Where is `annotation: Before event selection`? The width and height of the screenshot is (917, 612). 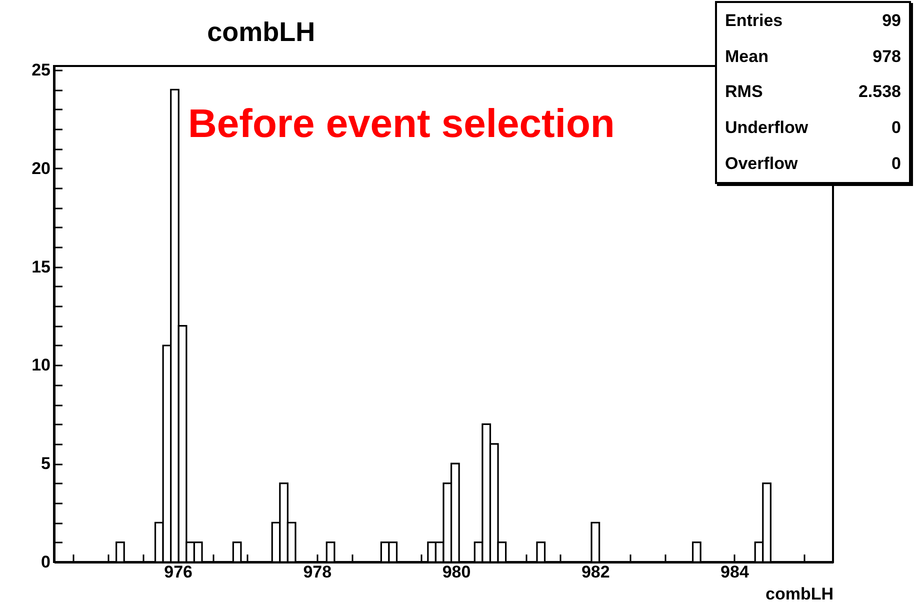
annotation: Before event selection is located at coordinates (401, 124).